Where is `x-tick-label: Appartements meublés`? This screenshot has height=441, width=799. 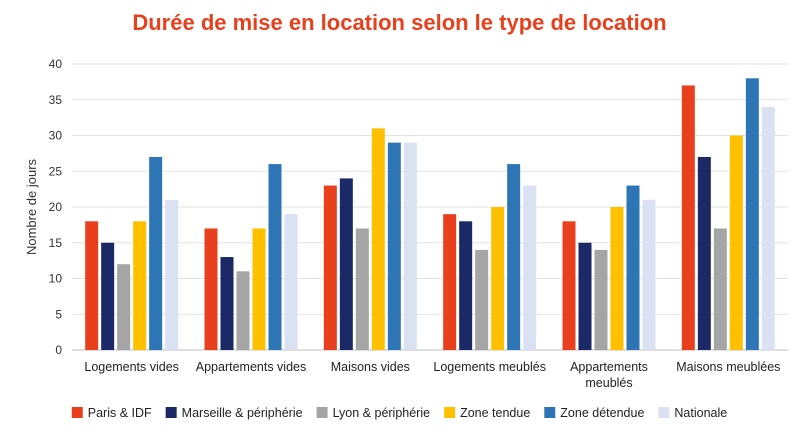 x-tick-label: Appartements meublés is located at coordinates (609, 375).